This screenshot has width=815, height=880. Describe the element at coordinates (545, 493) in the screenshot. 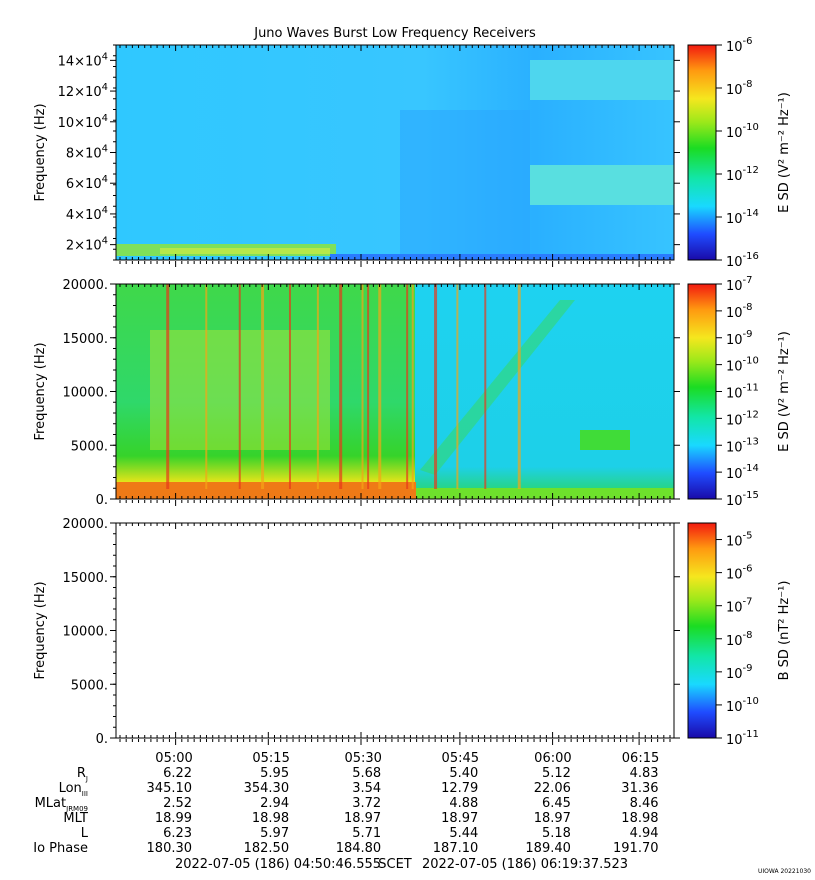

I see `panel-2-green-floor` at that location.